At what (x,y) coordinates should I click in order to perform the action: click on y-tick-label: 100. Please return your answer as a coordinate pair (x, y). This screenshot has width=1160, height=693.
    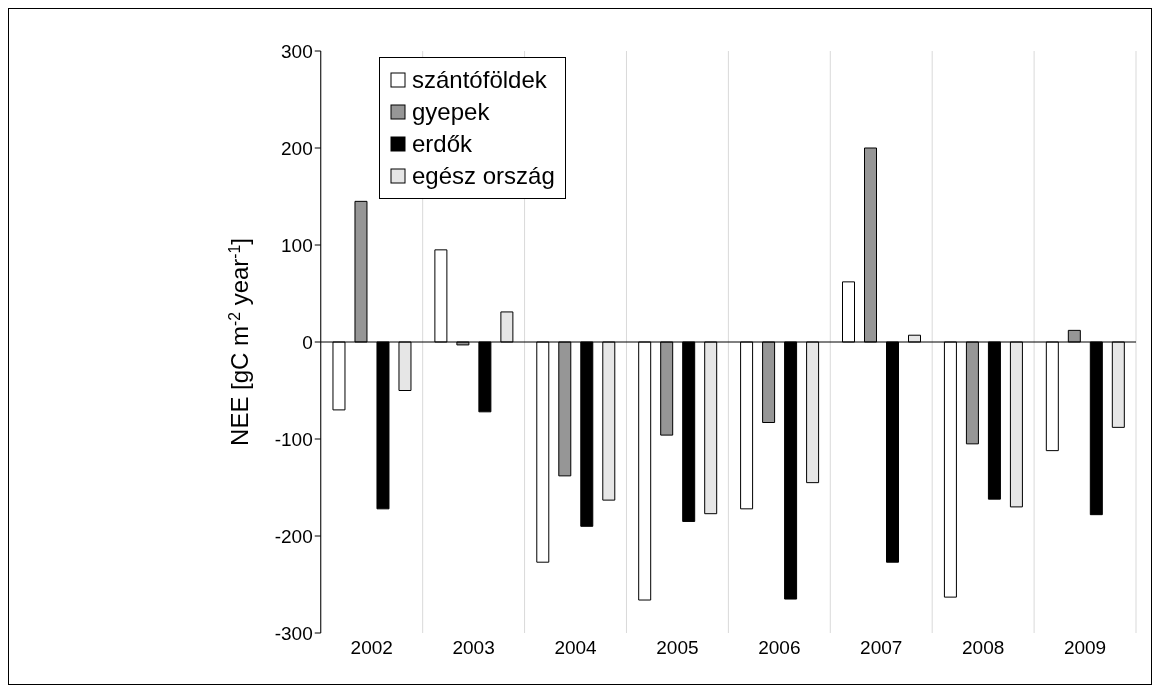
    Looking at the image, I should click on (297, 245).